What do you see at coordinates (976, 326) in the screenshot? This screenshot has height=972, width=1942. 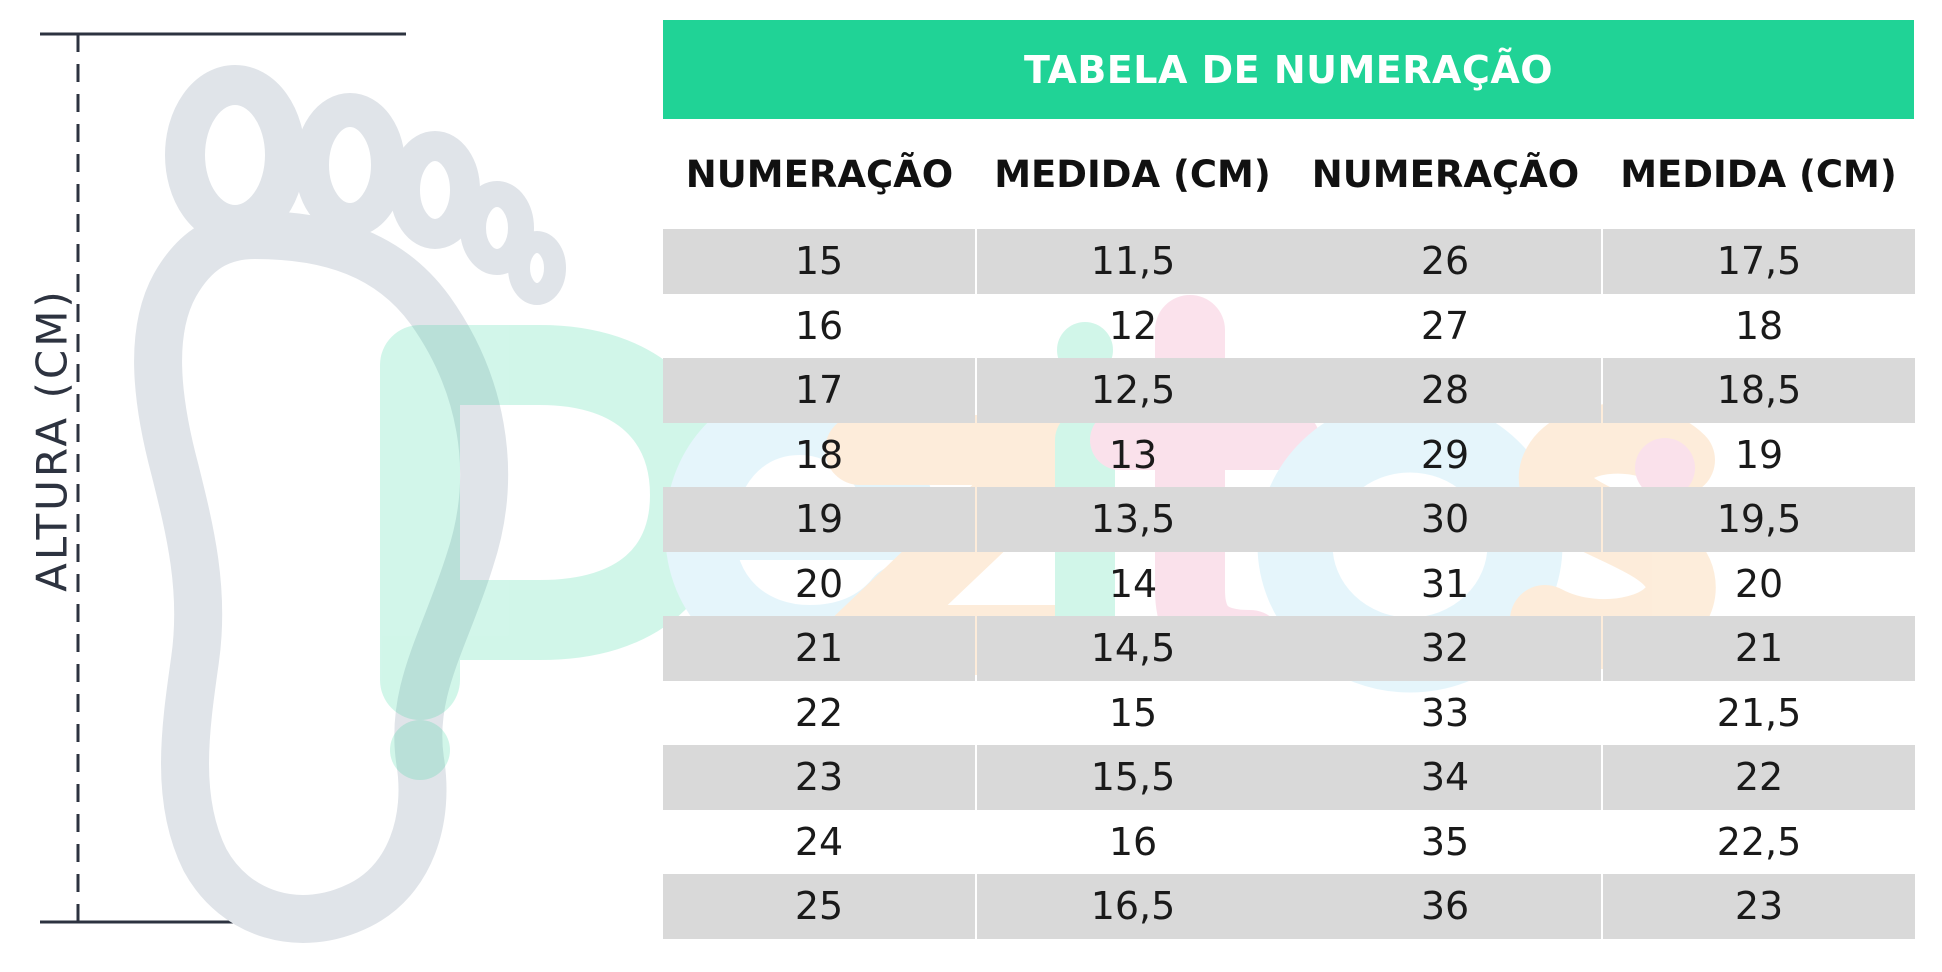 I see `table-row: 16 12` at bounding box center [976, 326].